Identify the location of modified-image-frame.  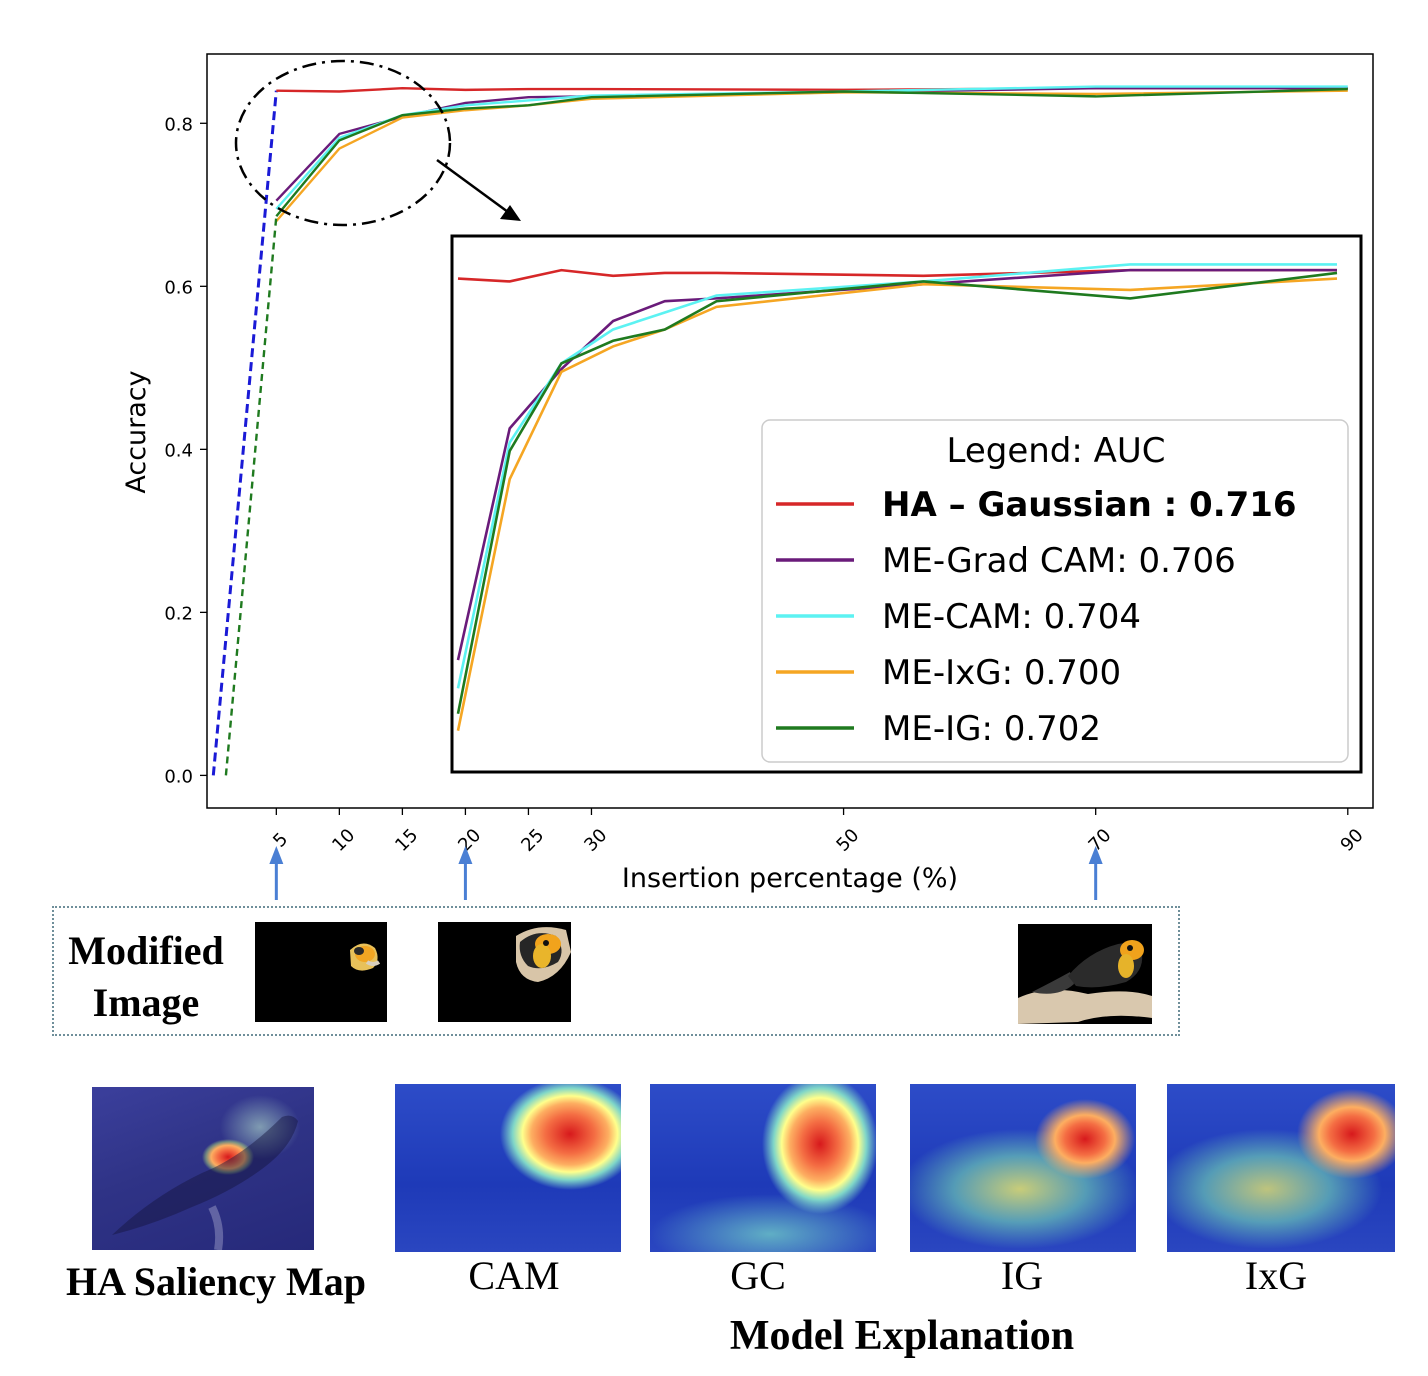
(616, 971).